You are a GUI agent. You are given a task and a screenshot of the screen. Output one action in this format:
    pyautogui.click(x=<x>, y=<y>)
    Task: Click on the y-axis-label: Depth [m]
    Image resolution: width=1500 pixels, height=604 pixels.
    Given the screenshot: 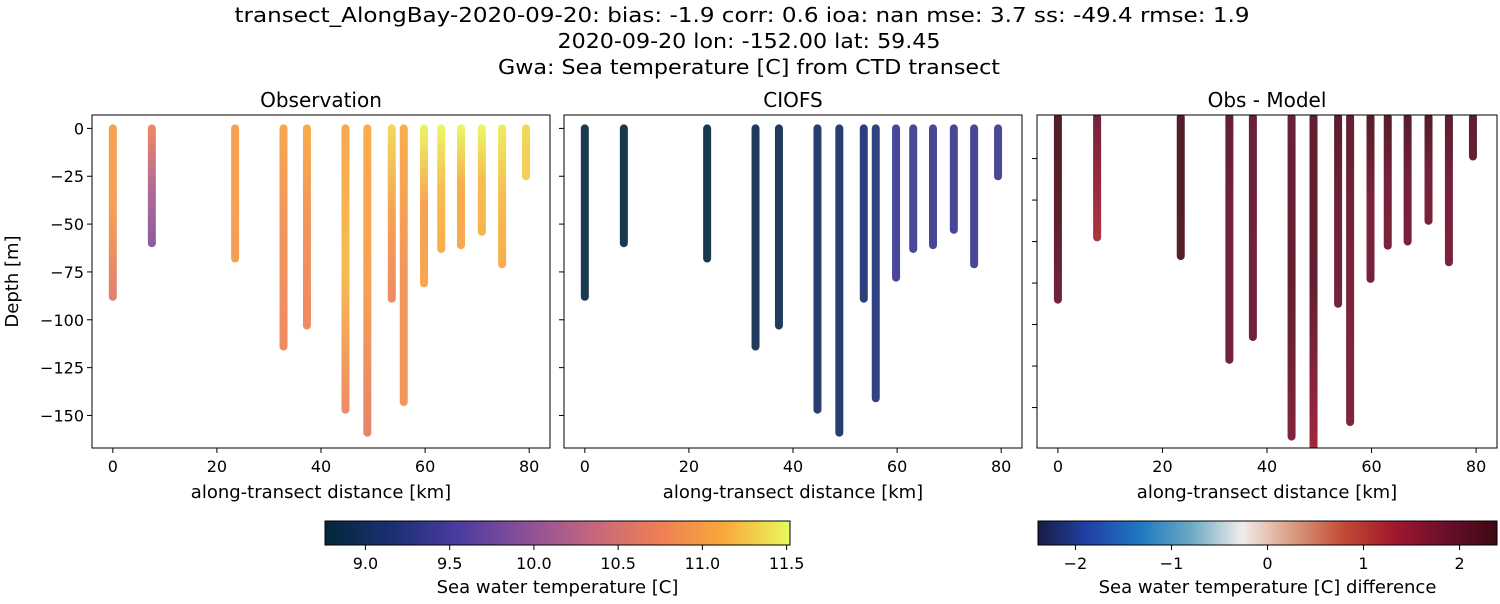 What is the action you would take?
    pyautogui.click(x=12, y=281)
    